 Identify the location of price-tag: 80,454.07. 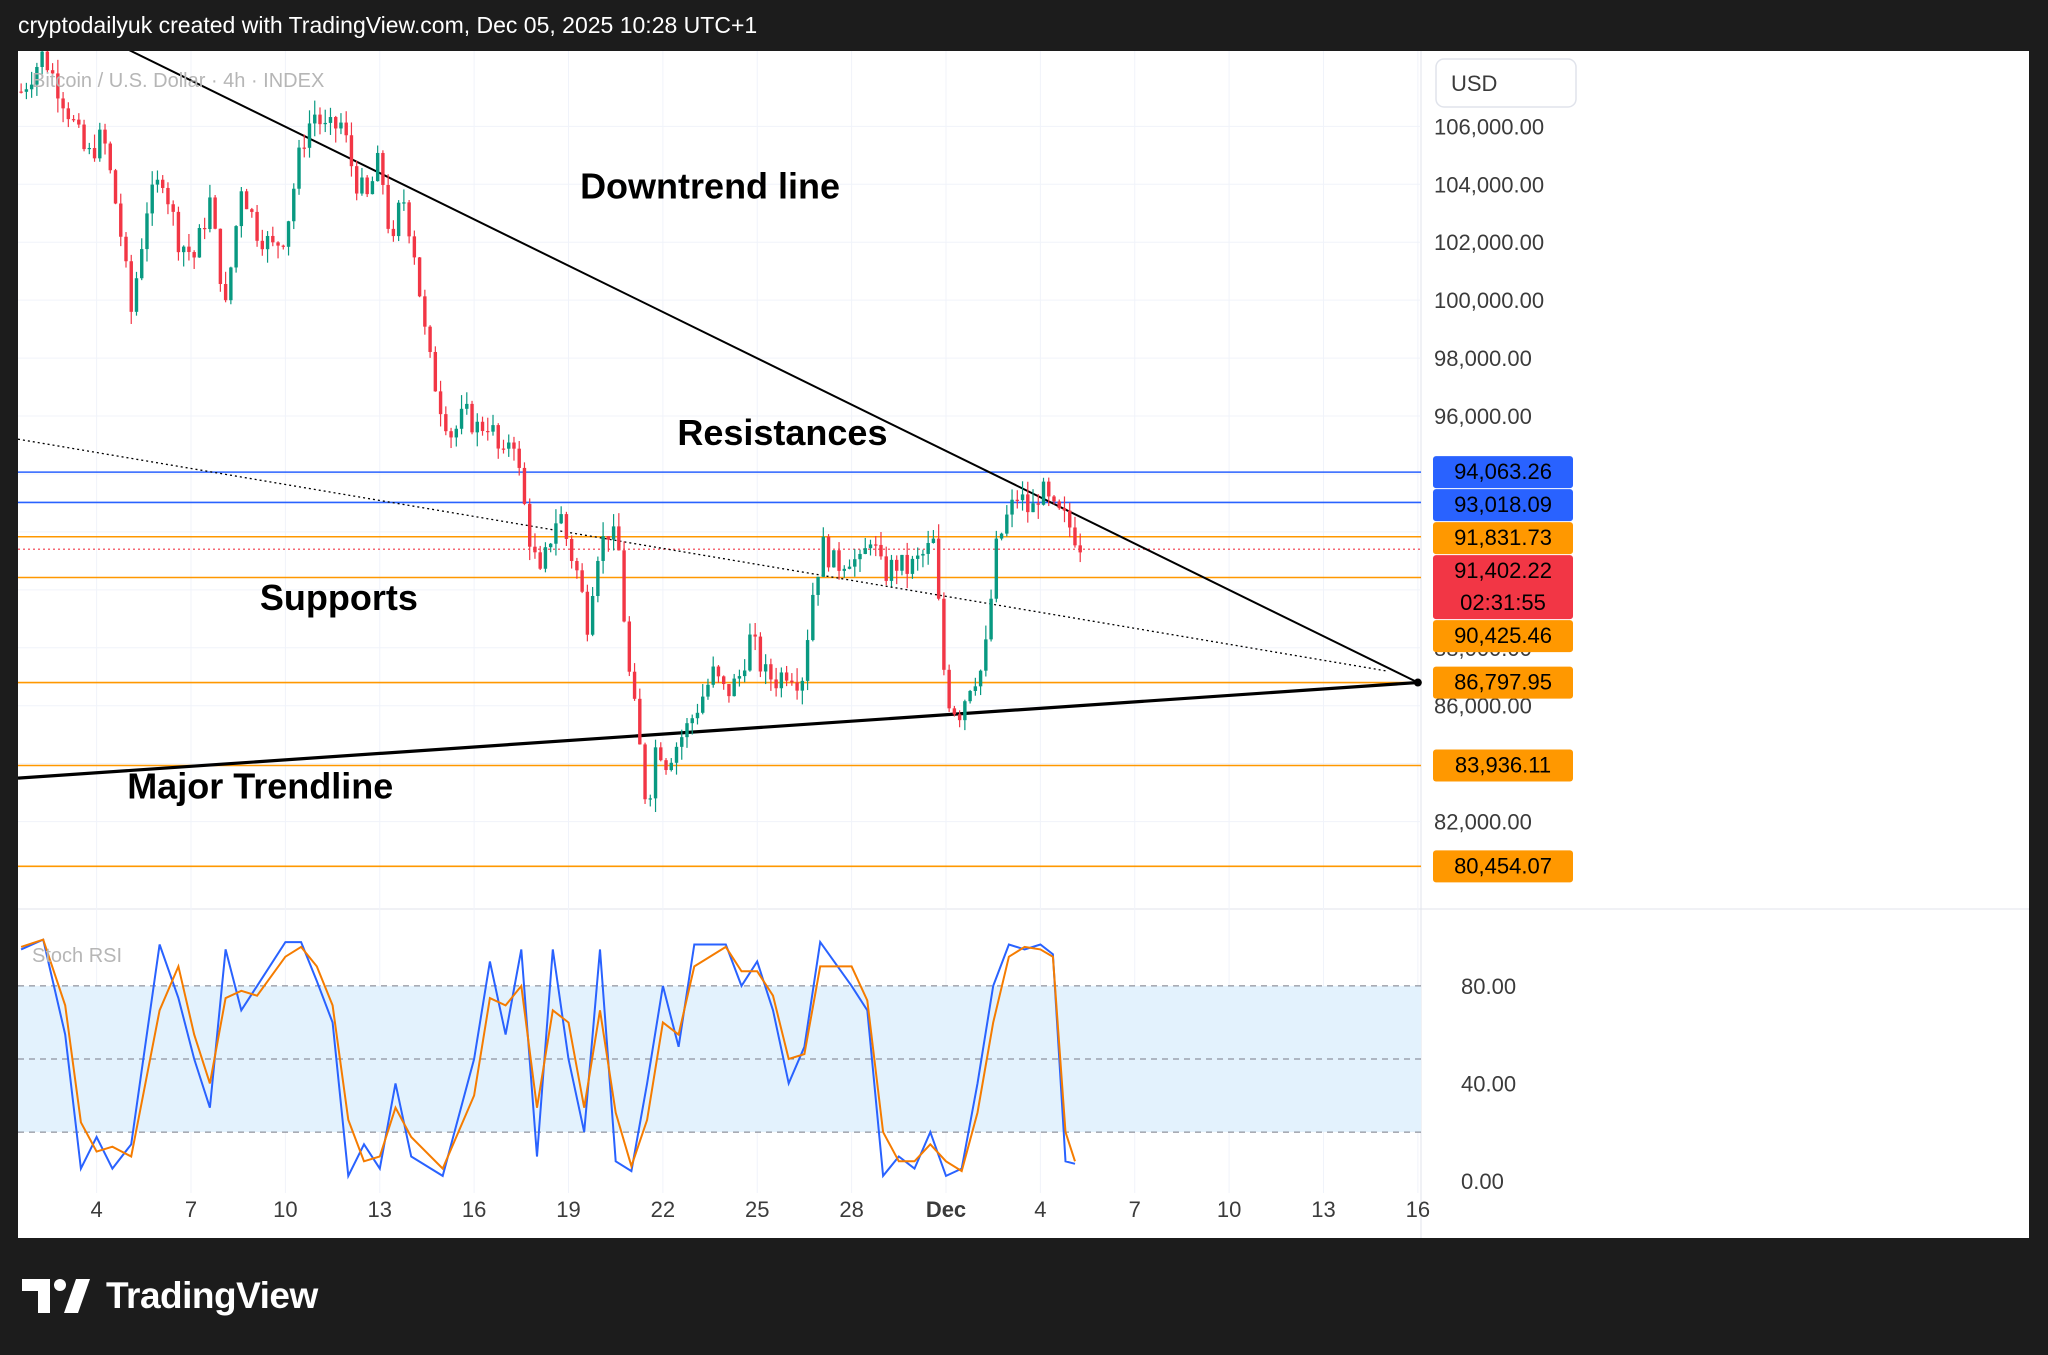
(1503, 866).